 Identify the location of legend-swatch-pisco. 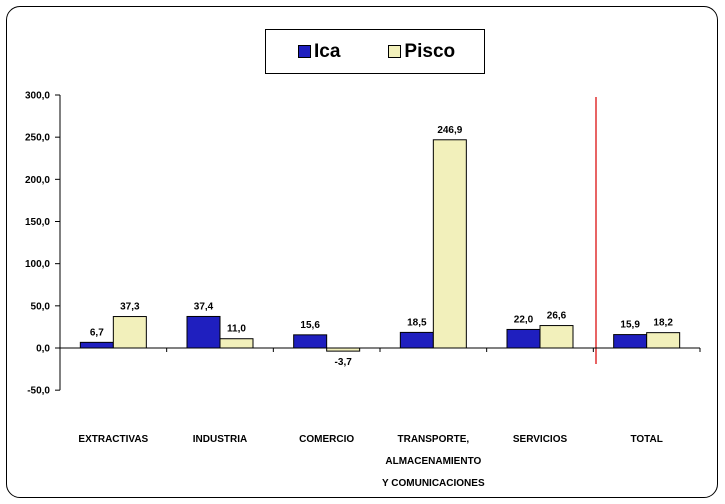
(395, 51).